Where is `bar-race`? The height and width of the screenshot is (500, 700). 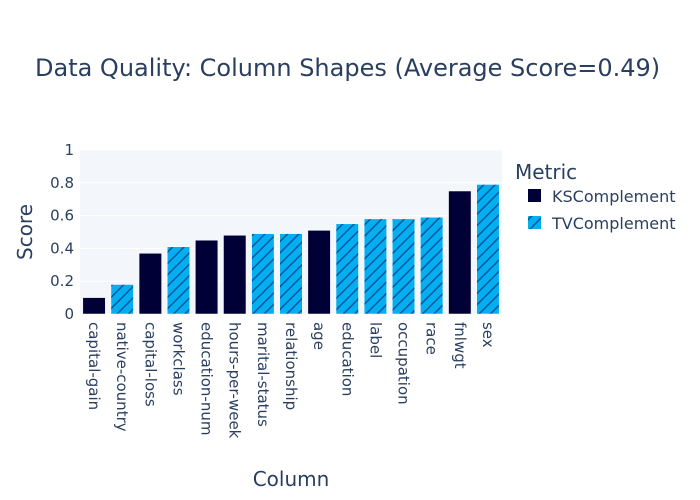 bar-race is located at coordinates (432, 265).